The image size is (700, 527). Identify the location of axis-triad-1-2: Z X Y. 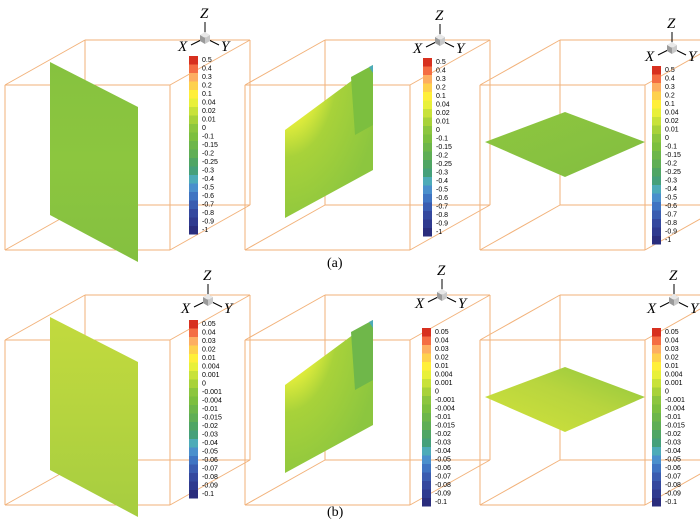
(673, 292).